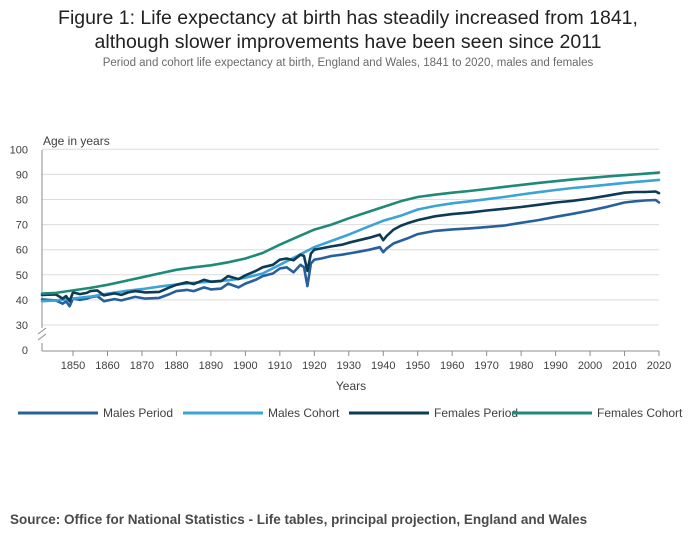 This screenshot has width=696, height=546. Describe the element at coordinates (640, 413) in the screenshot. I see `legend-label: Females Cohort` at that location.